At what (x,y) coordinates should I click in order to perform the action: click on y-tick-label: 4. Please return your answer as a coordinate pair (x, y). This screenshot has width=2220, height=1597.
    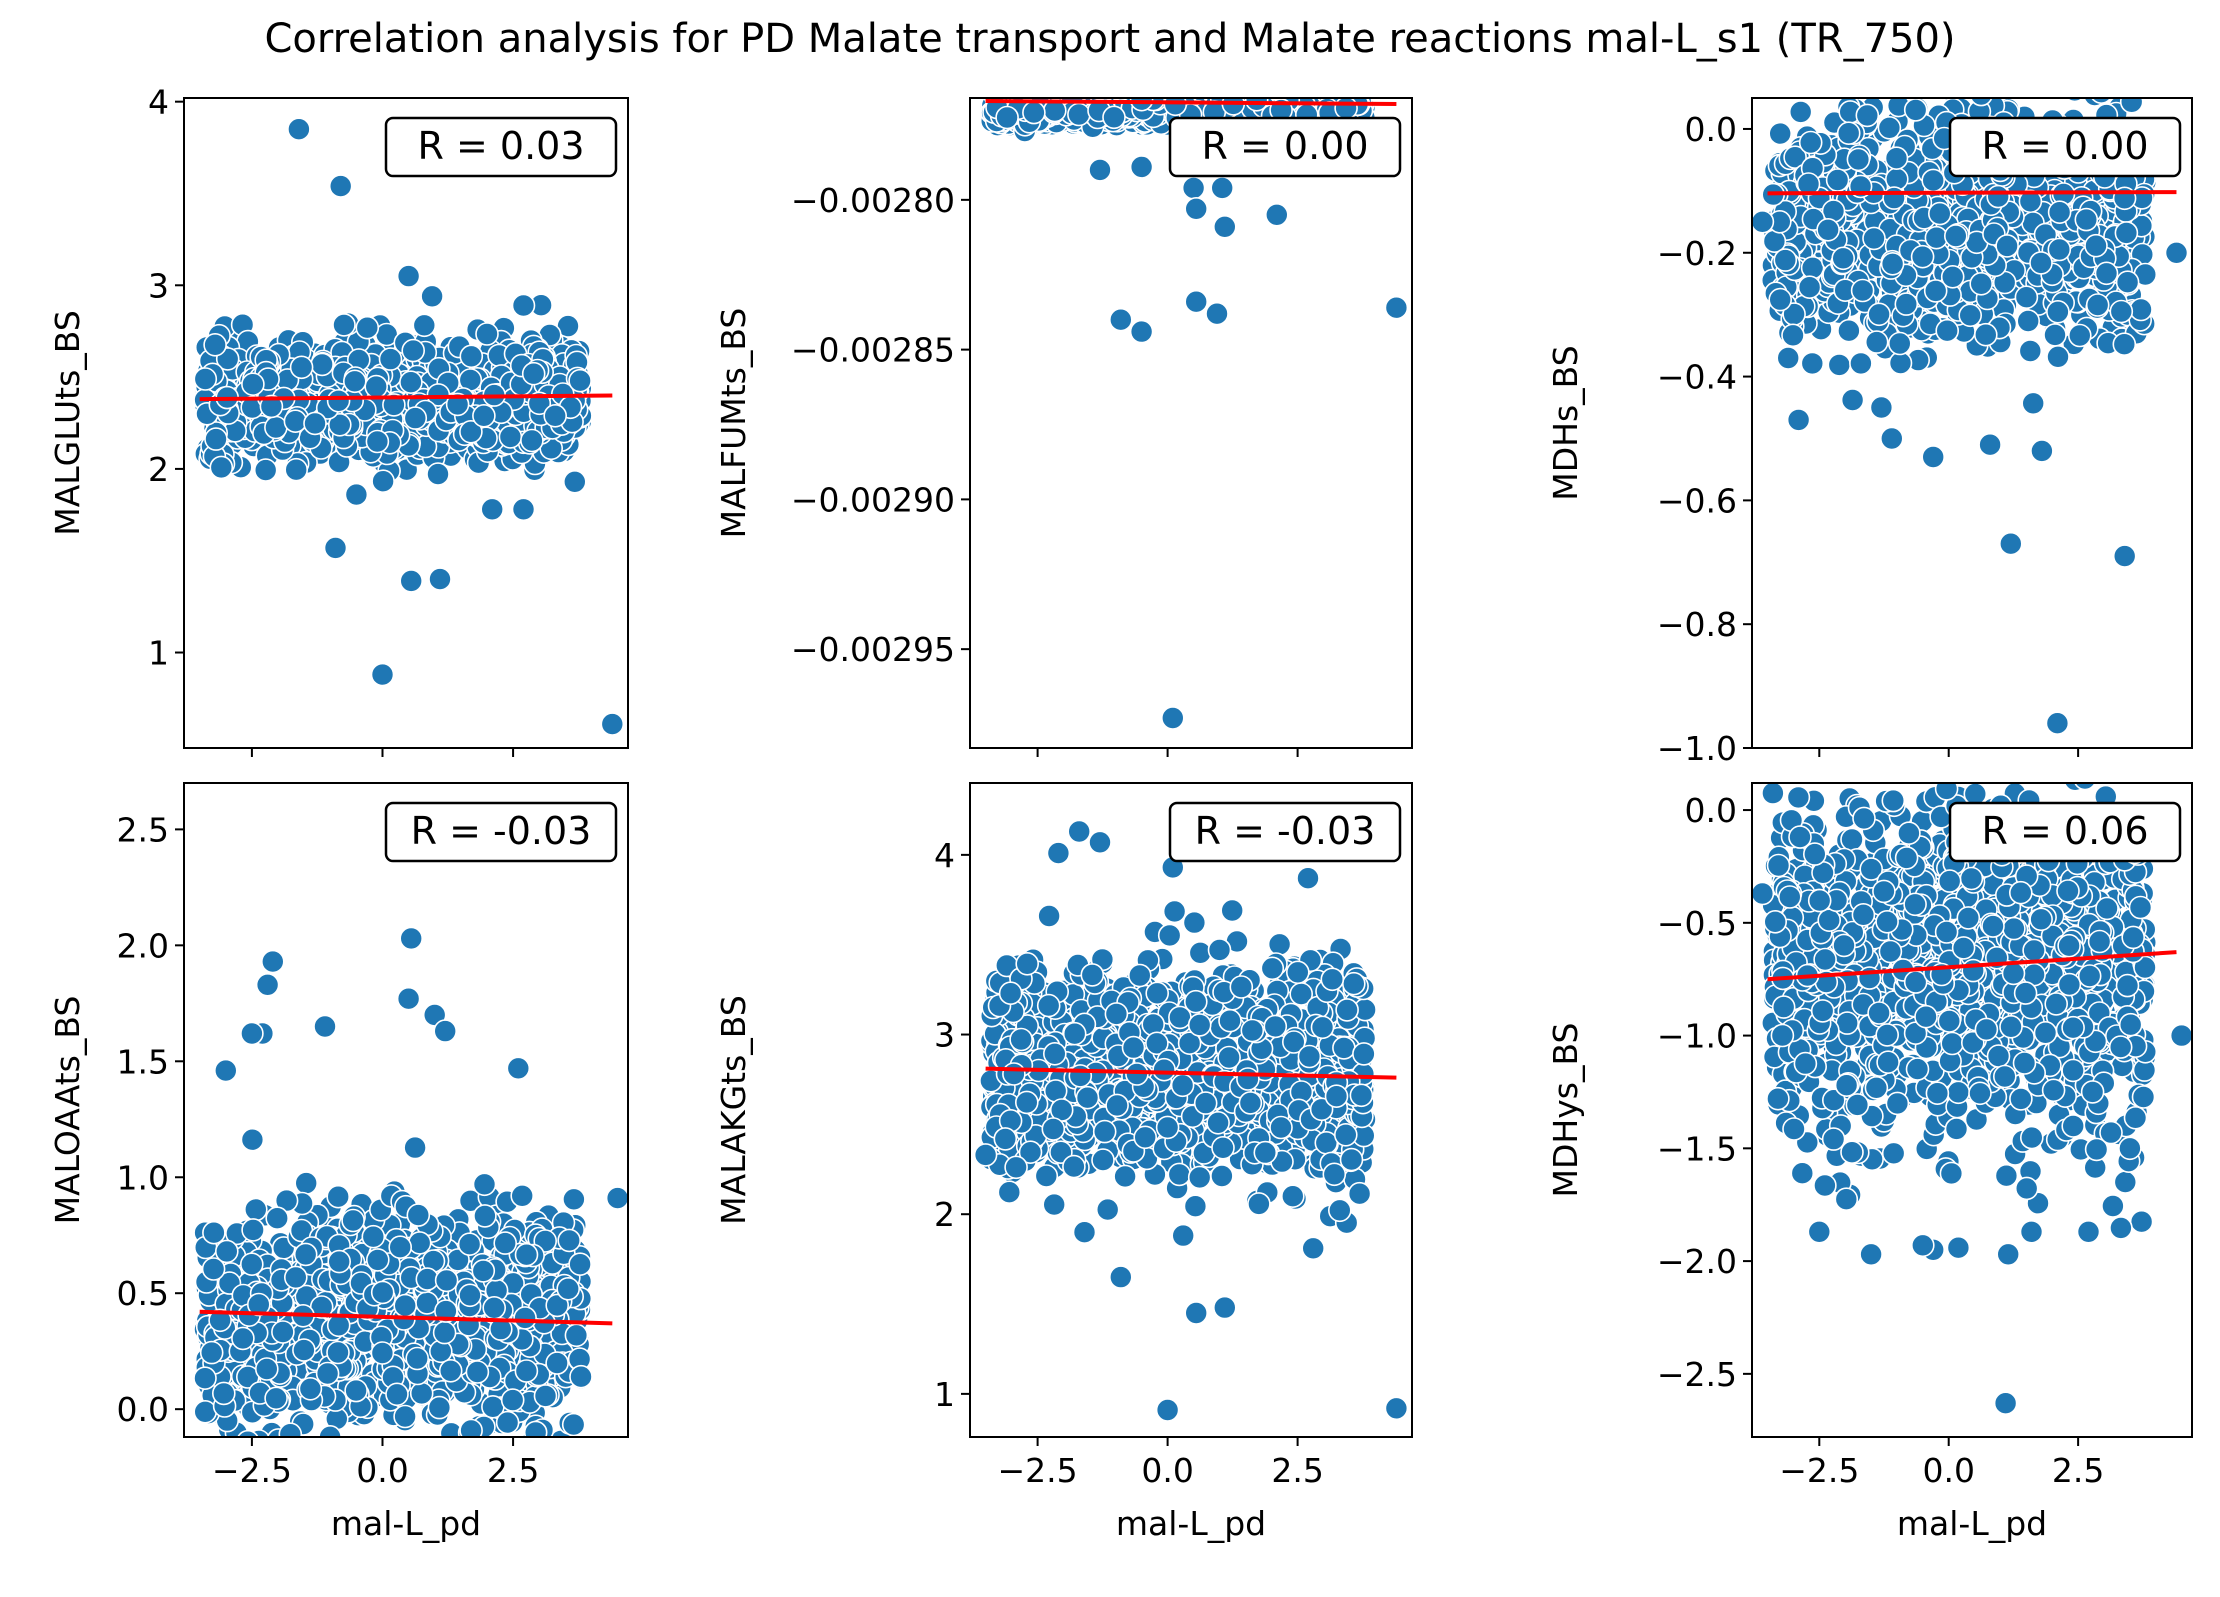
    Looking at the image, I should click on (158, 102).